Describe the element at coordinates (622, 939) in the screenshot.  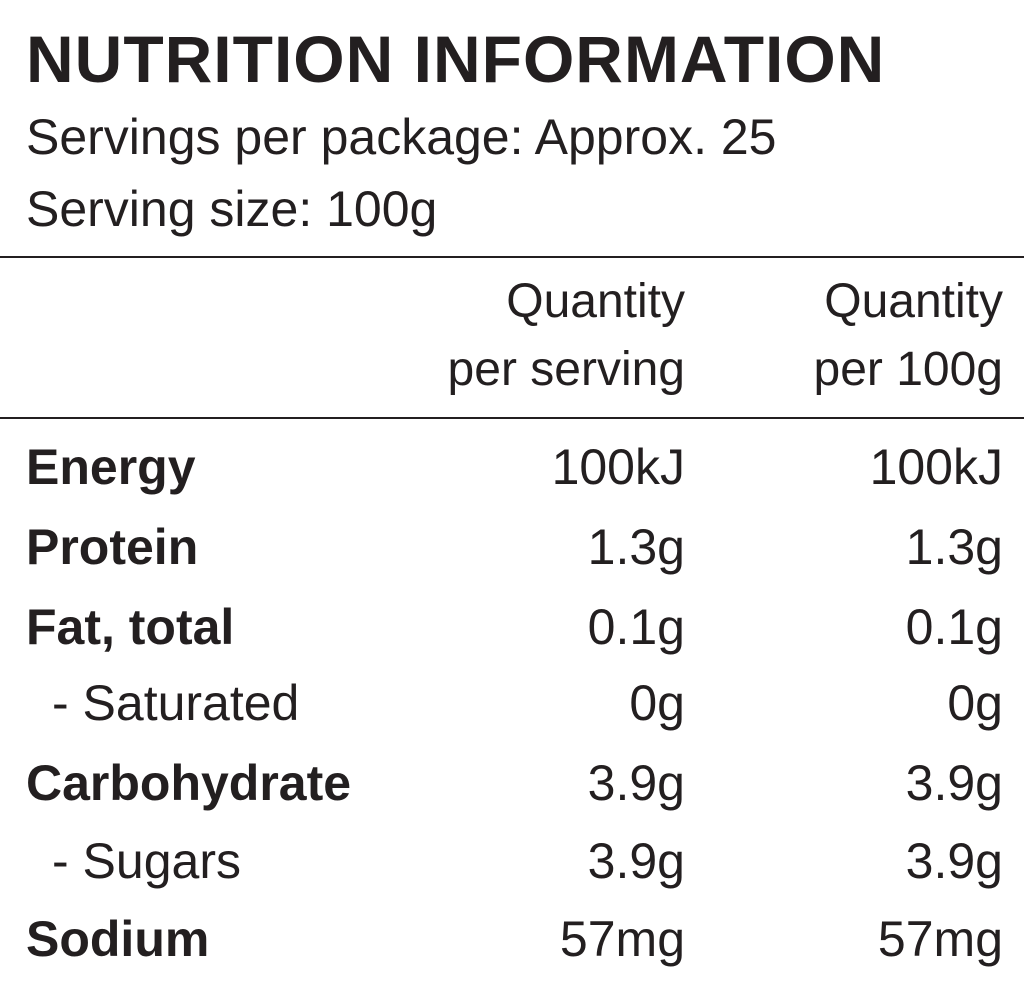
I see `value-per-serving: 57mg` at that location.